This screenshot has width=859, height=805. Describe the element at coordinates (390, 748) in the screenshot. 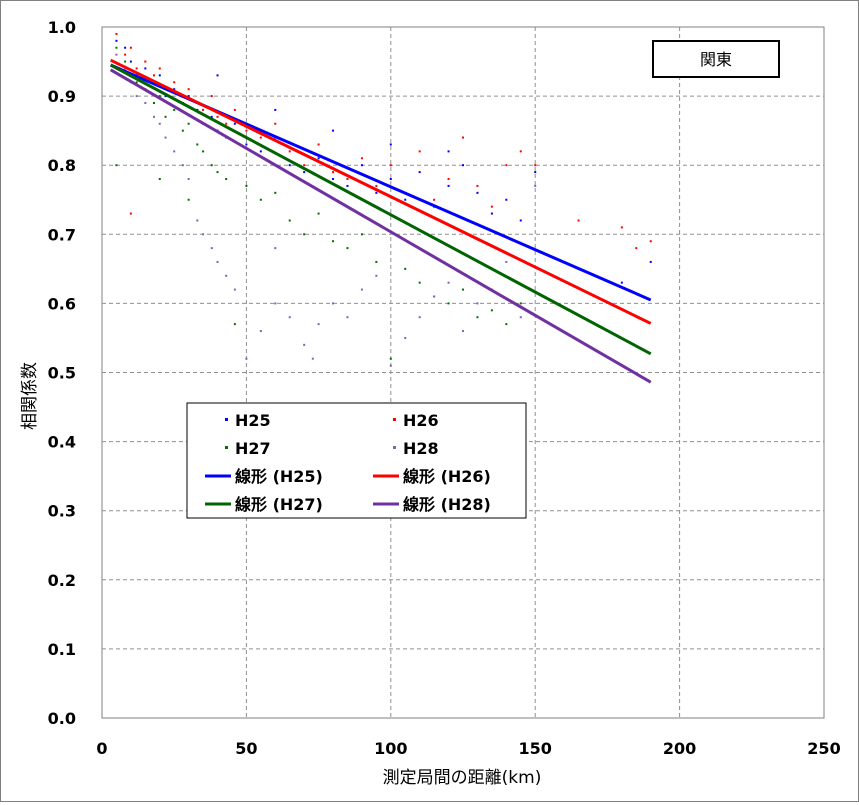

I see `x-tick-label: 100` at that location.